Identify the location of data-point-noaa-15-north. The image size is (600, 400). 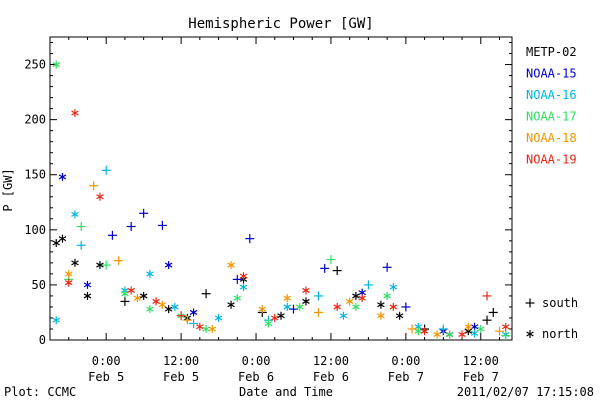
(193, 312).